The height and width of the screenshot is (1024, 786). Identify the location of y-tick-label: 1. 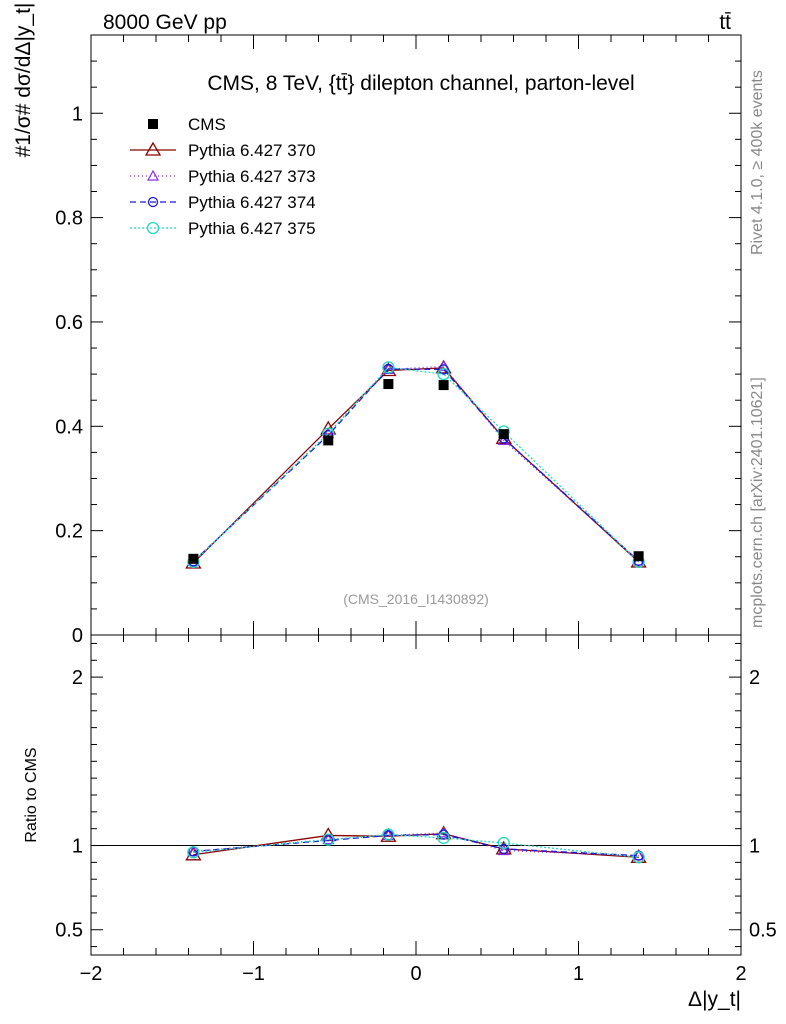
(77, 114).